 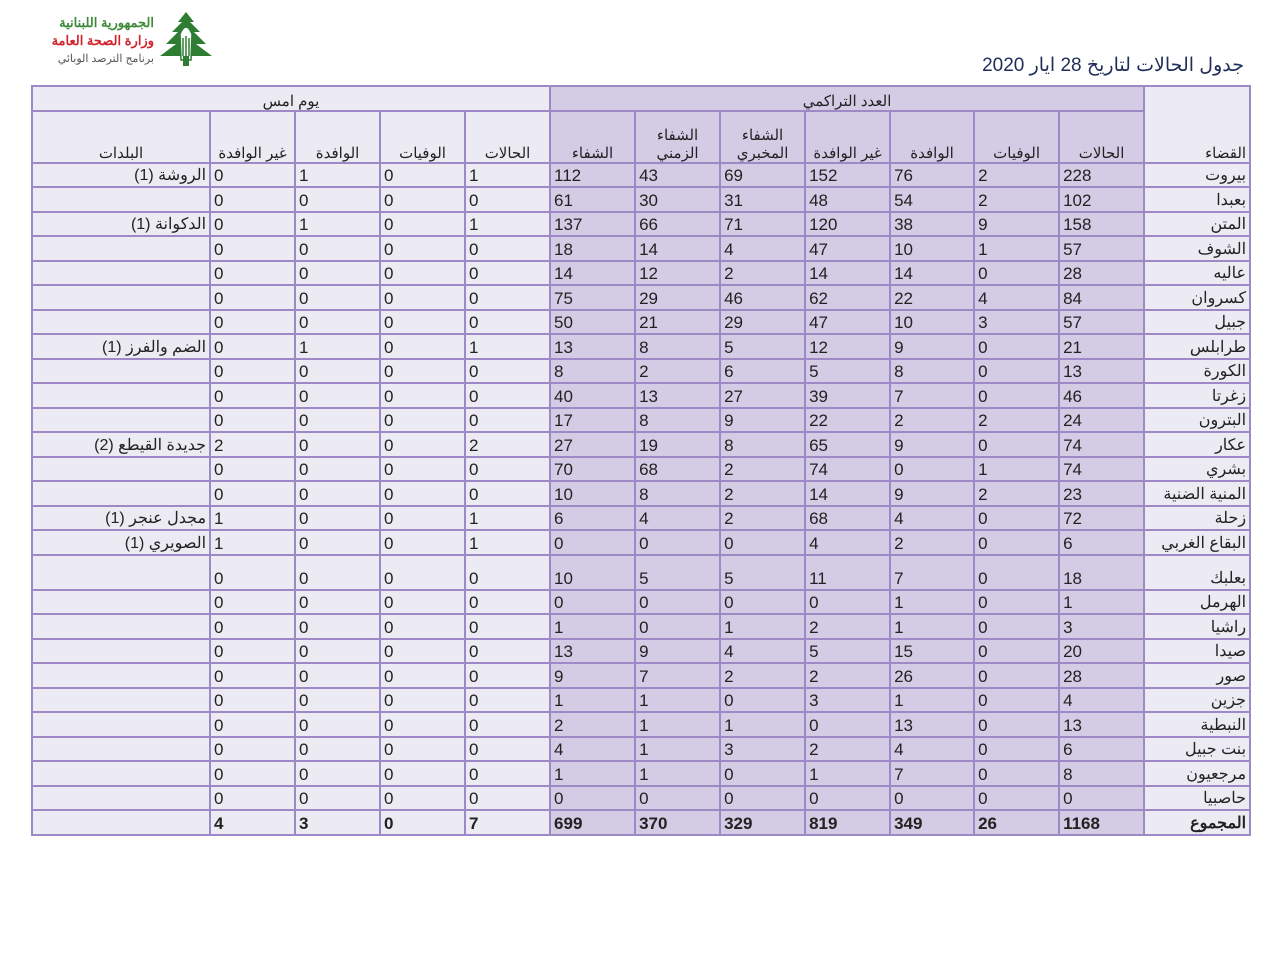 I want to click on cell-imported: 0, so click(x=932, y=468).